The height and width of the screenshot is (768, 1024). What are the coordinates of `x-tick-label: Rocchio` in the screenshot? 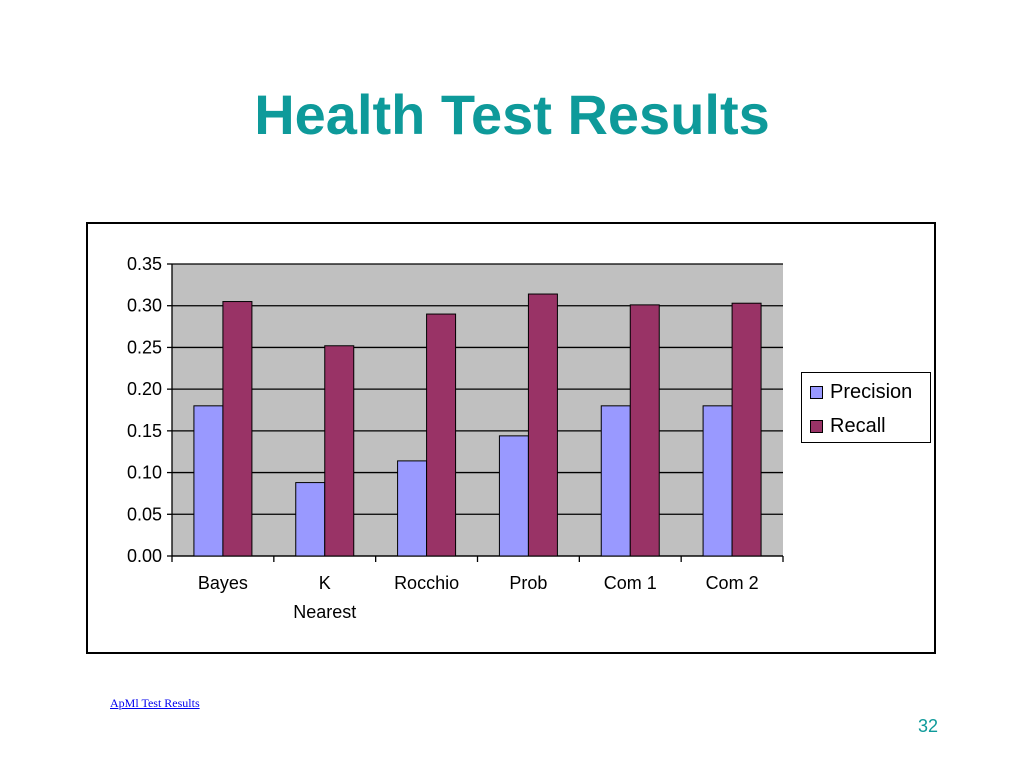 It's located at (426, 583).